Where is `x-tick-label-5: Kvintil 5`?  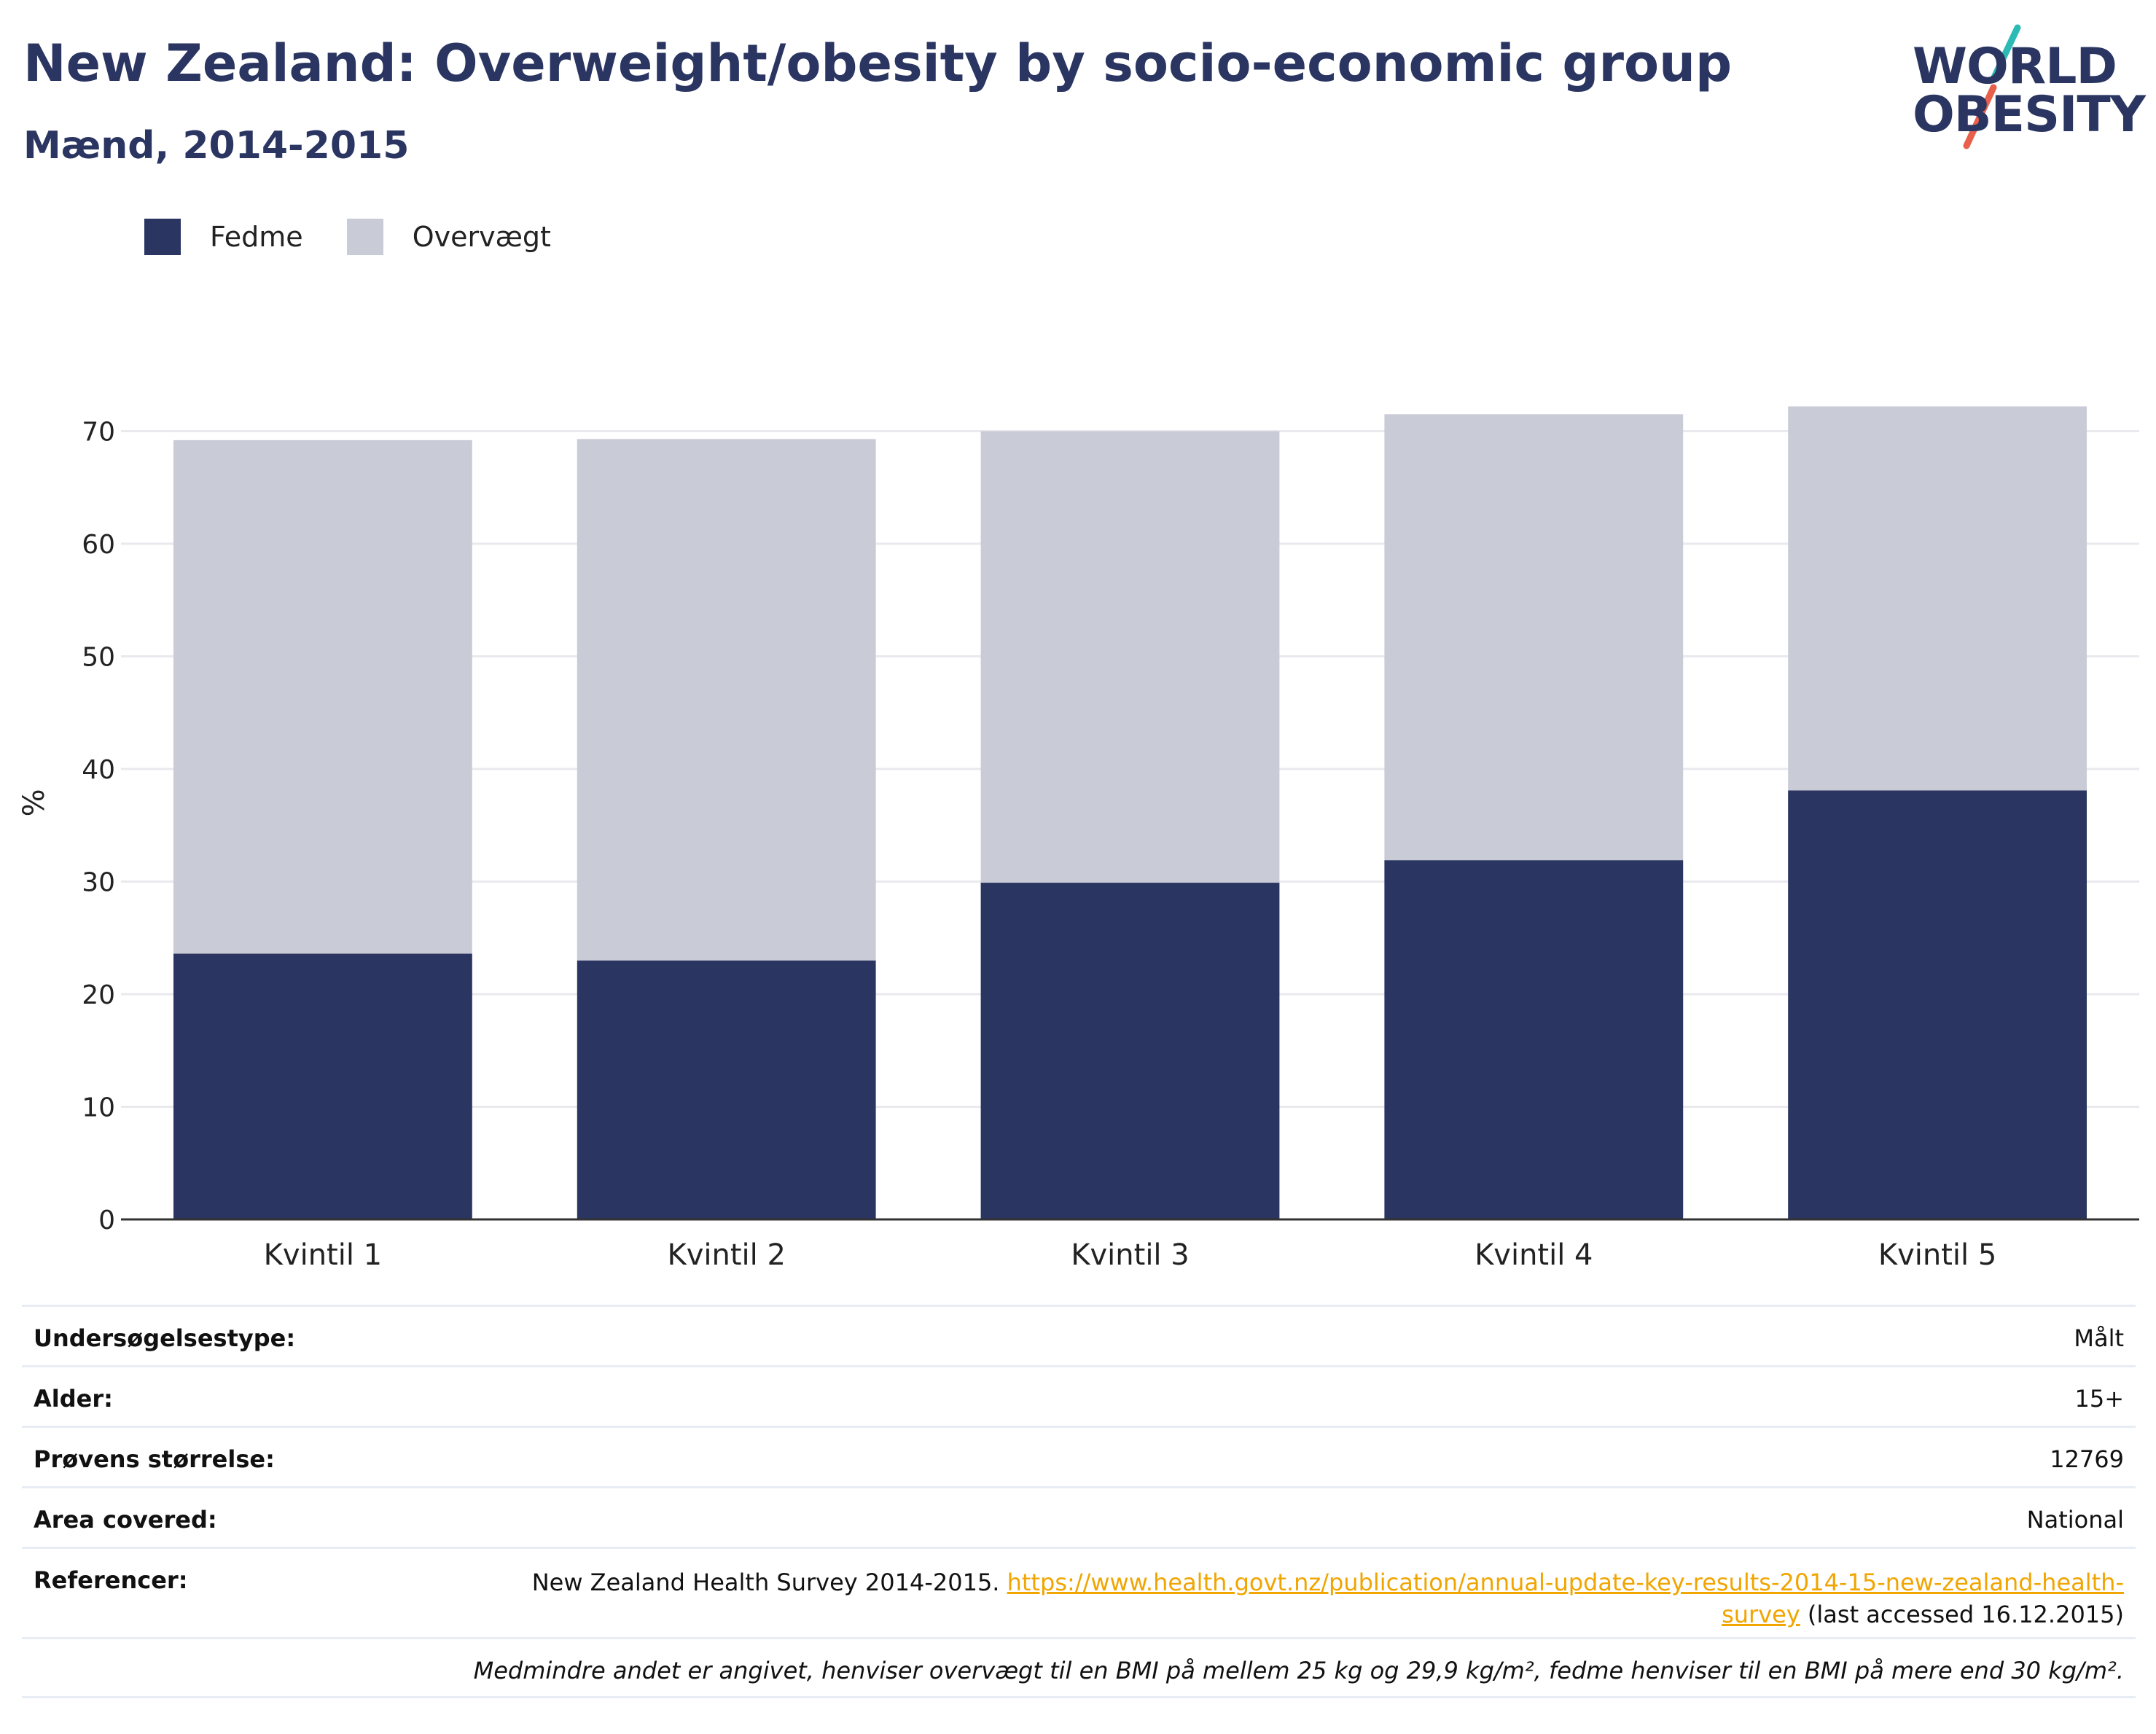 x-tick-label-5: Kvintil 5 is located at coordinates (1937, 1253).